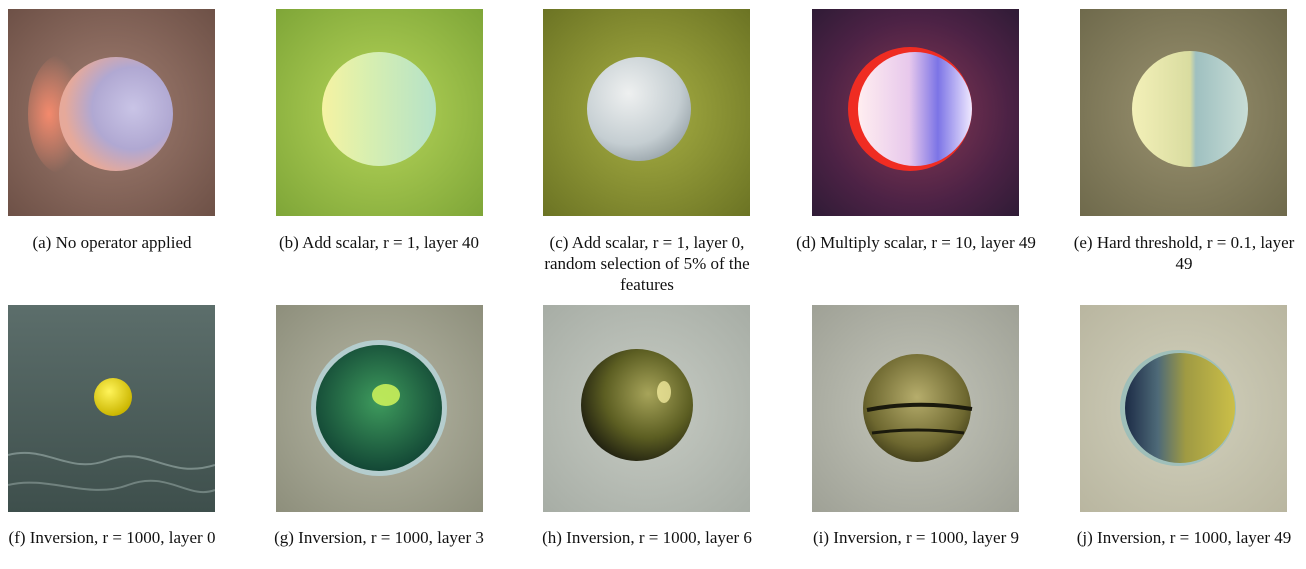 The width and height of the screenshot is (1306, 569). Describe the element at coordinates (1184, 537) in the screenshot. I see `panel-j-caption: (j) Inversion, r = 1000, layer 49` at that location.